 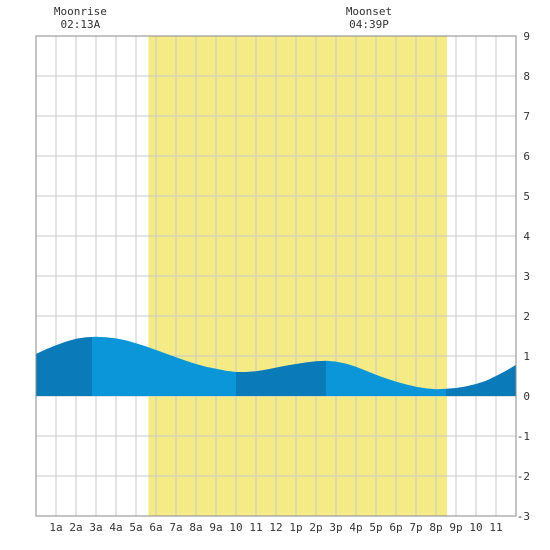 What do you see at coordinates (415, 527) in the screenshot?
I see `x-tick-label: 7p` at bounding box center [415, 527].